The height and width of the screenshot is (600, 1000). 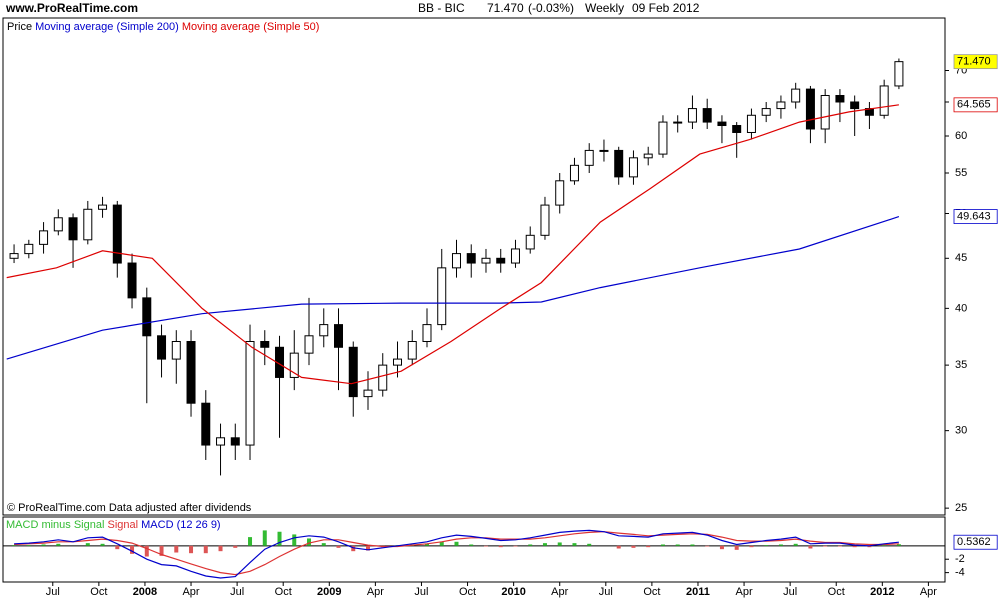 What do you see at coordinates (145, 592) in the screenshot?
I see `x-tick-label: 2008` at bounding box center [145, 592].